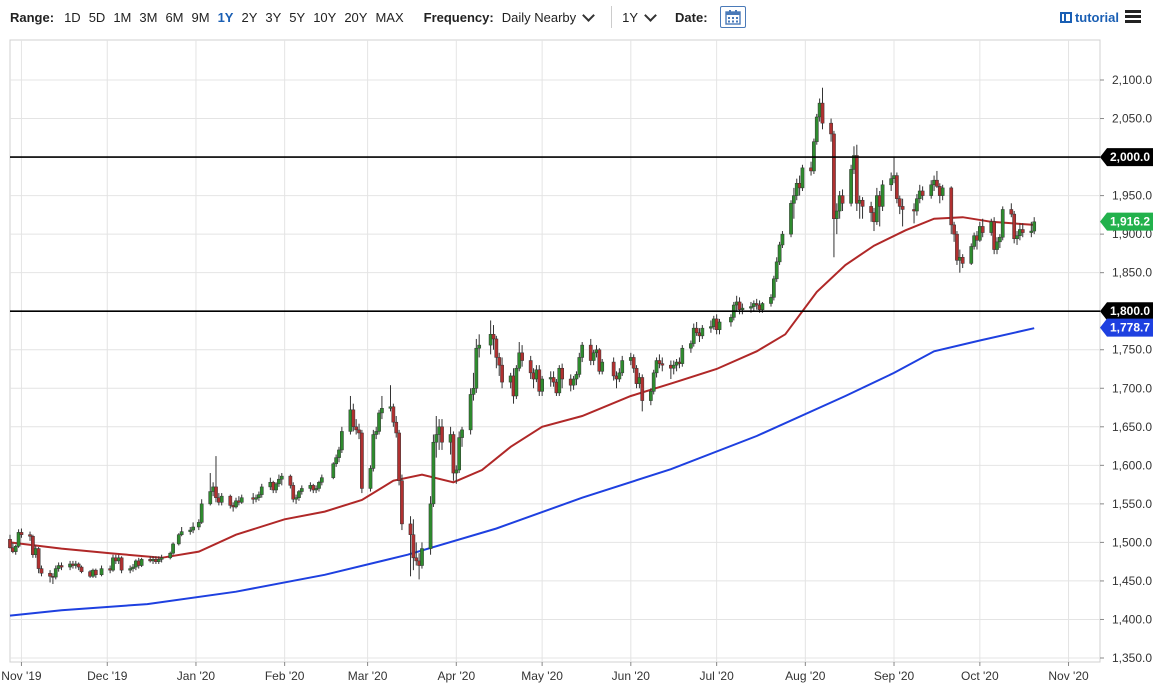 The width and height of the screenshot is (1153, 693). I want to click on x-tick-label: Apr '20, so click(456, 676).